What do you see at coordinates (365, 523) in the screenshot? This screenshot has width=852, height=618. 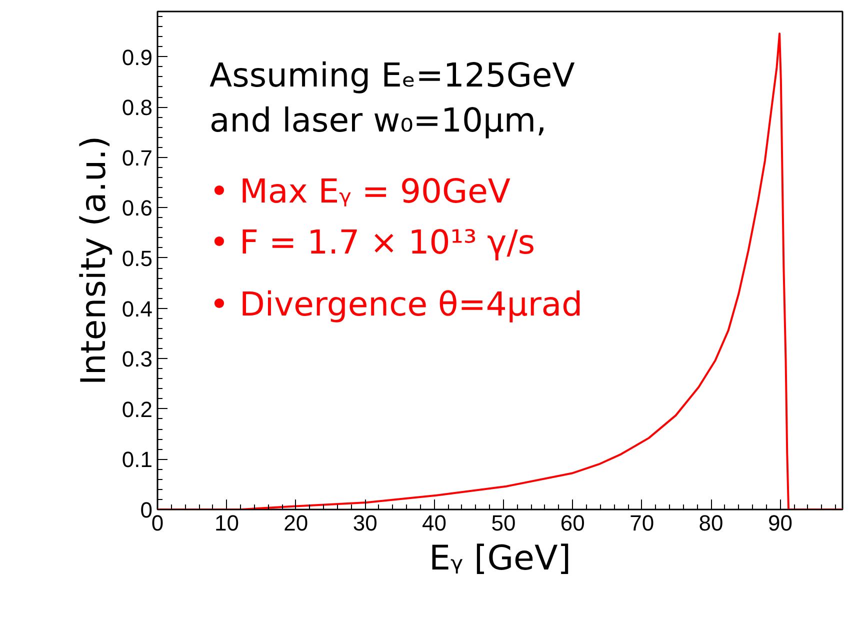 I see `x-tick-label: 30` at bounding box center [365, 523].